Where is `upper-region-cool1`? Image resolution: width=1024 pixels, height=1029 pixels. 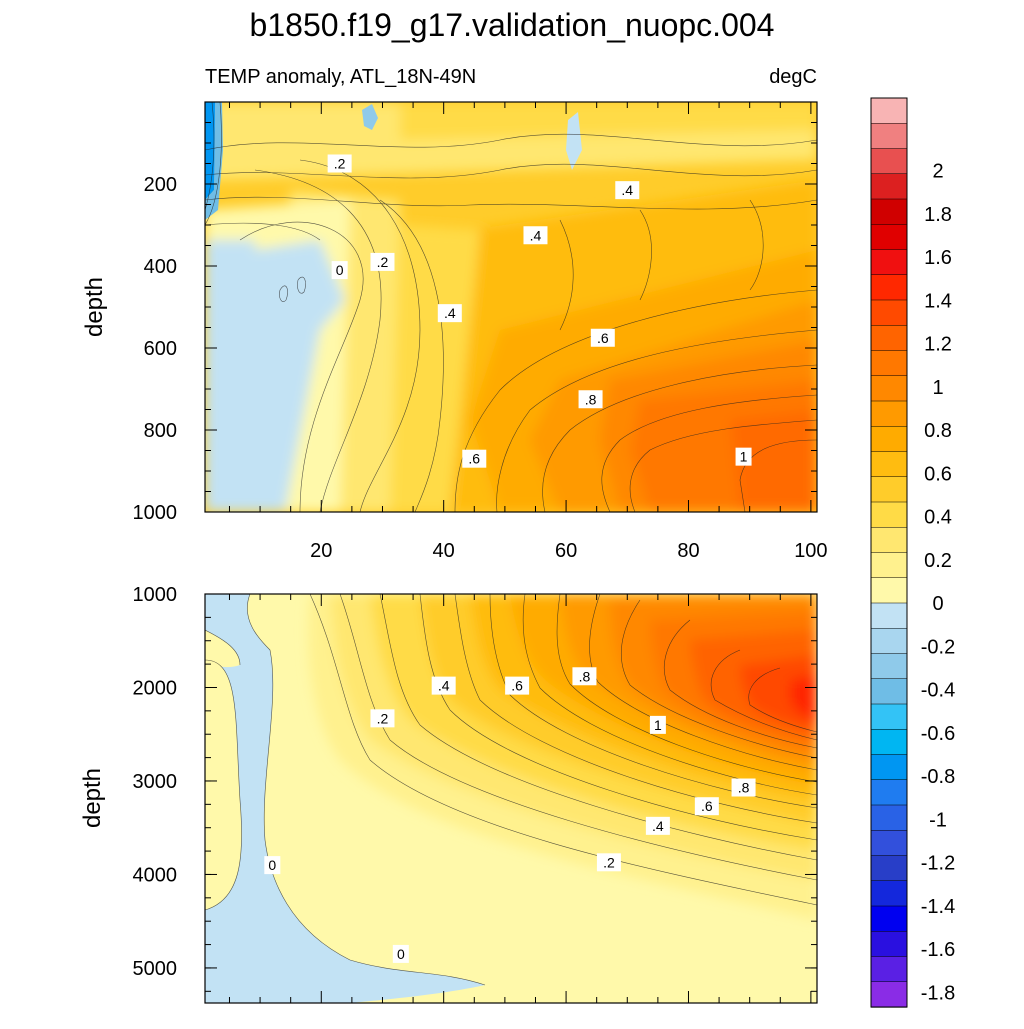 upper-region-cool1 is located at coordinates (231, 376).